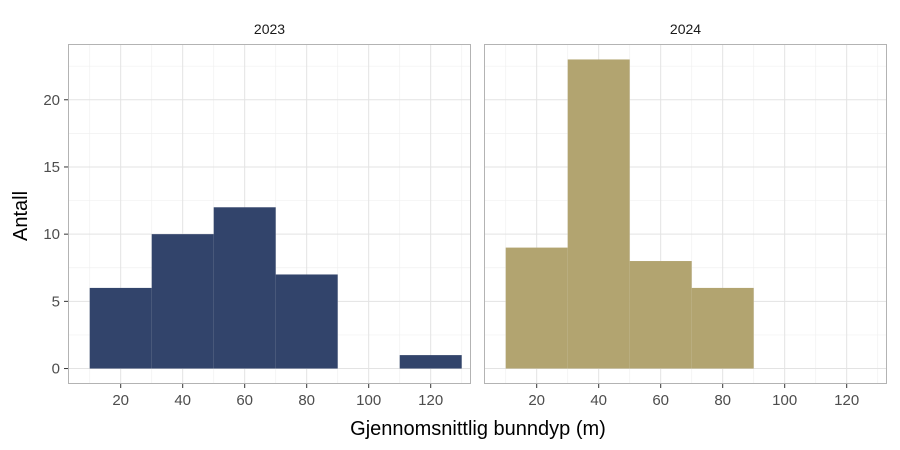 The height and width of the screenshot is (450, 900). What do you see at coordinates (51, 234) in the screenshot?
I see `y-tick-label: 10` at bounding box center [51, 234].